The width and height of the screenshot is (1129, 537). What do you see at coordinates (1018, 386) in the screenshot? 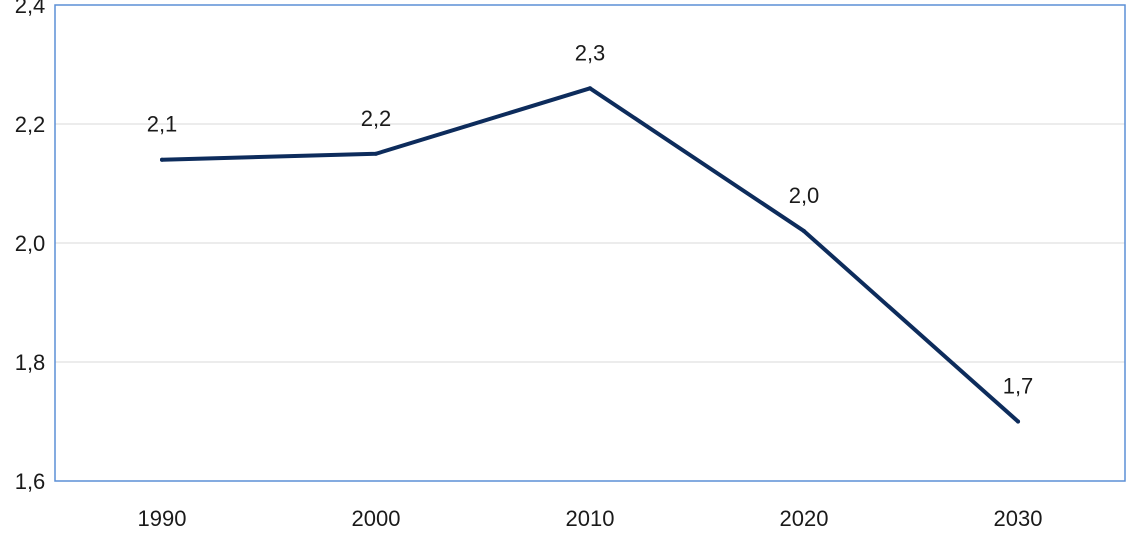
I see `data-label: 1,7` at bounding box center [1018, 386].